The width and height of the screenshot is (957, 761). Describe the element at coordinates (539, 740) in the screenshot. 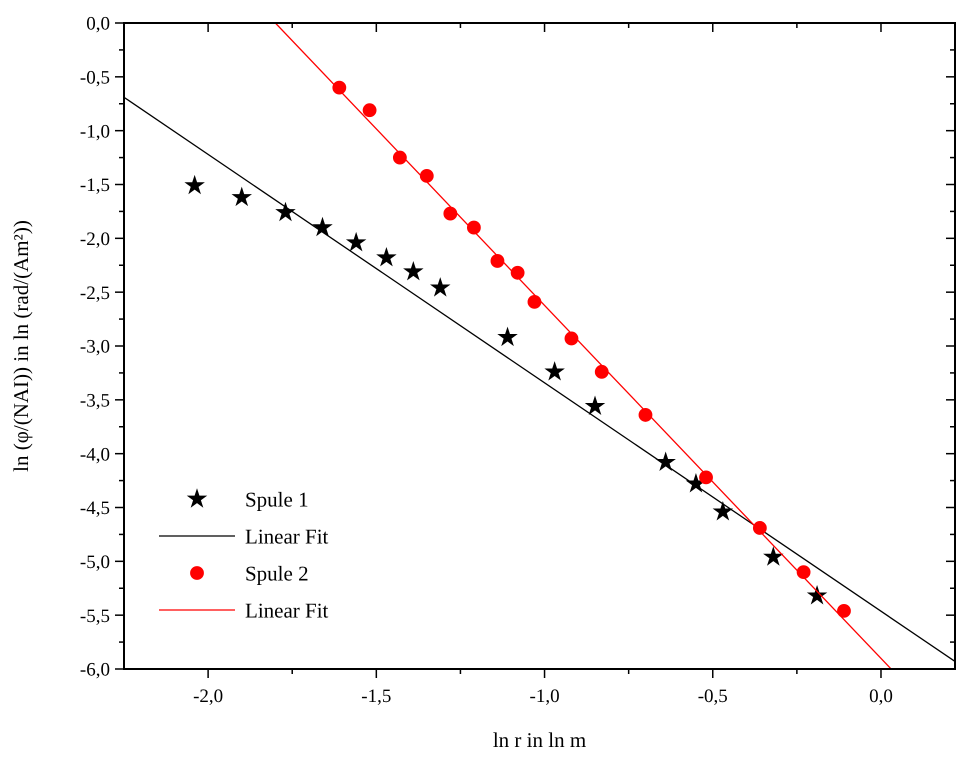

I see `x-axis-title: ln r in ln m` at that location.